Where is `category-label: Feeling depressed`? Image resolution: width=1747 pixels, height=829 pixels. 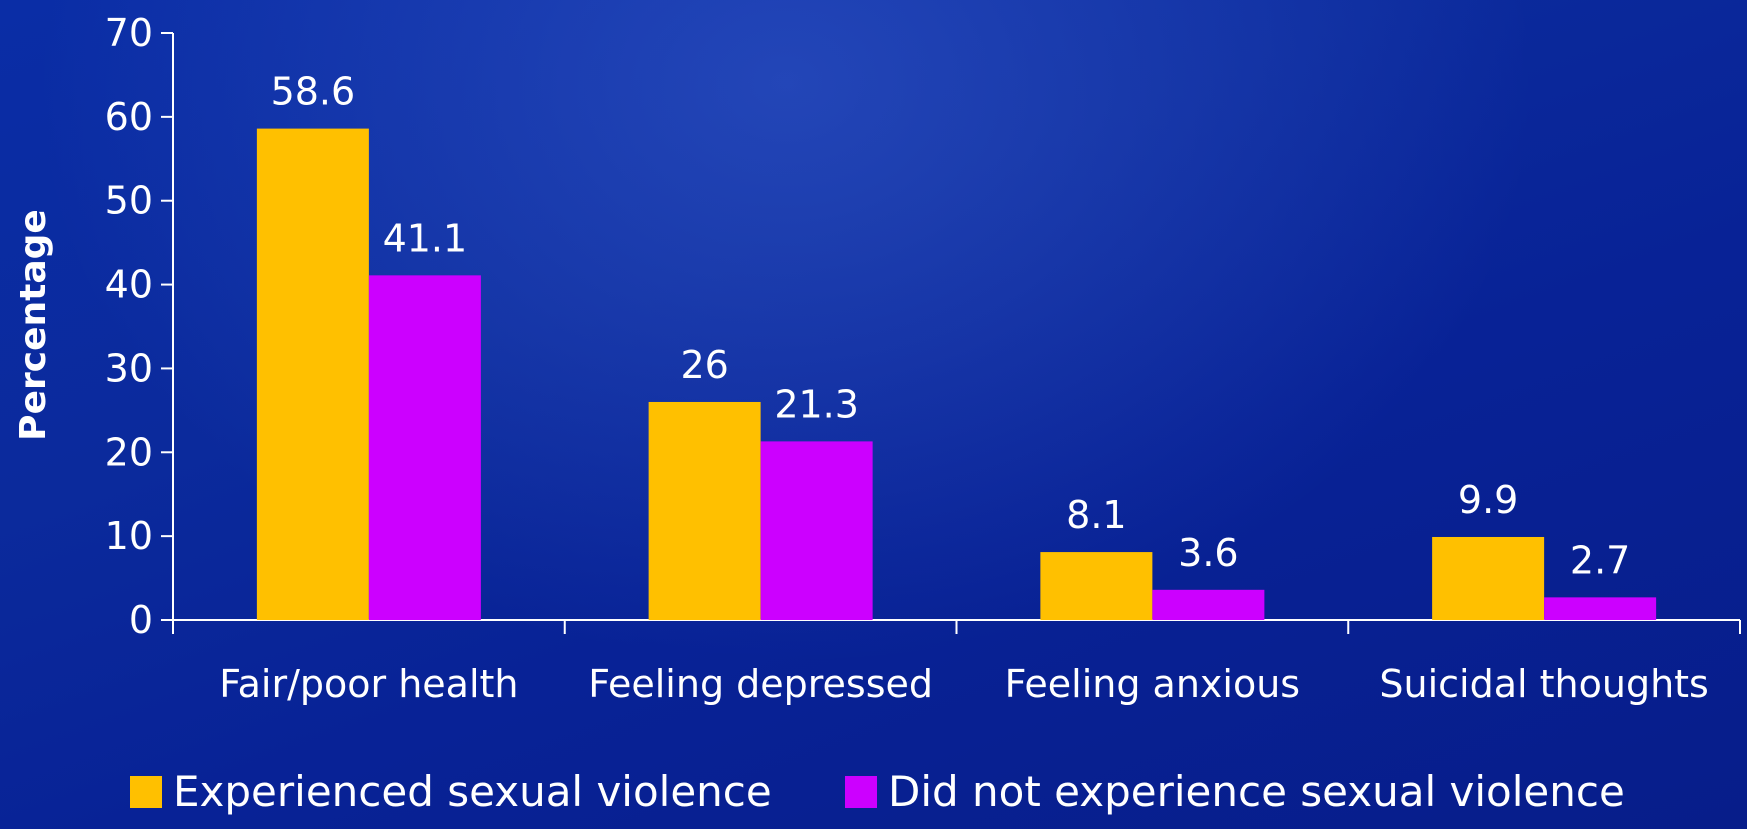
category-label: Feeling depressed is located at coordinates (760, 684).